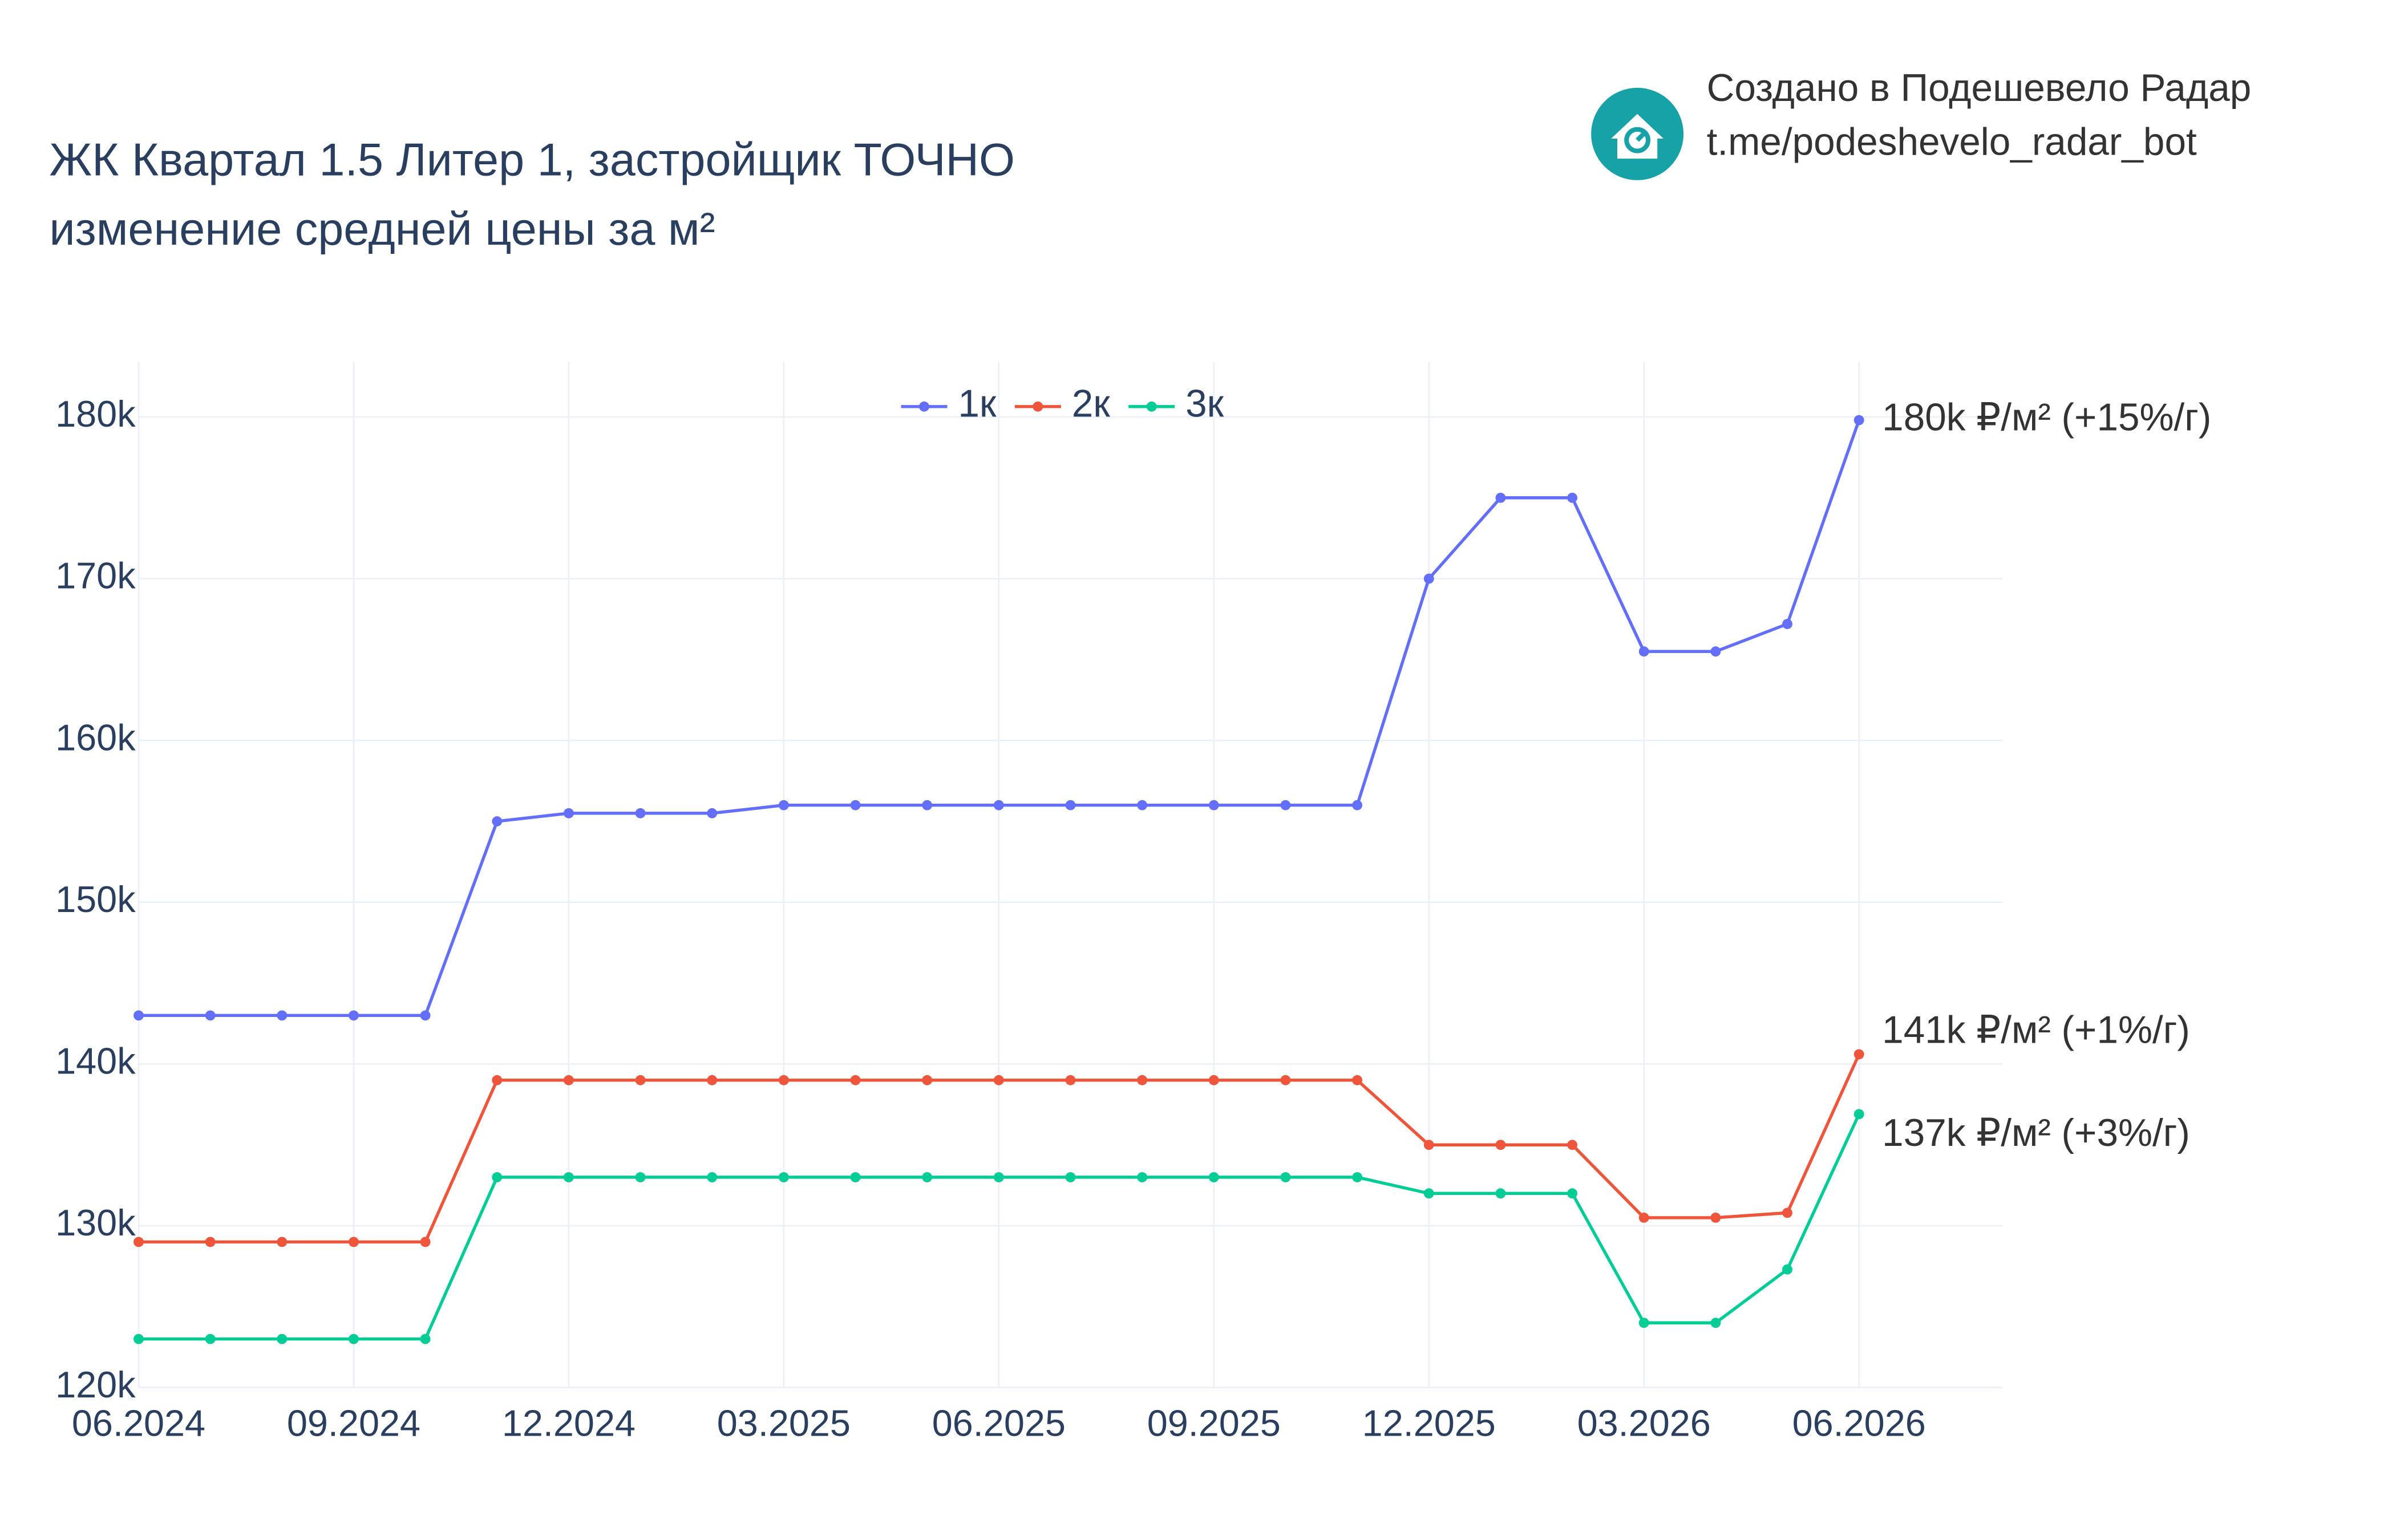  I want to click on y-tick-label: 150k, so click(95, 899).